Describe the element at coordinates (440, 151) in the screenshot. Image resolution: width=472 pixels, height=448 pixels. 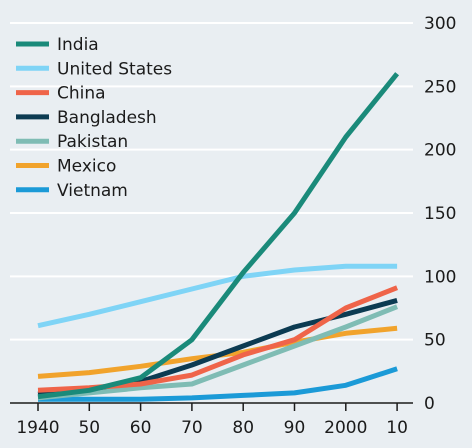
I see `y-tick-label: 200` at that location.